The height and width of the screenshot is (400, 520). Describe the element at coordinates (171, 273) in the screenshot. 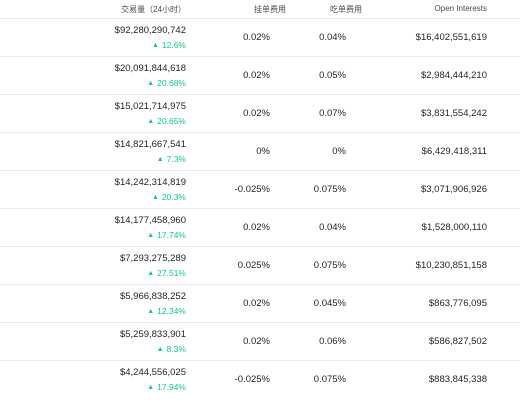

I see `volume-change-value: 27.51%` at that location.